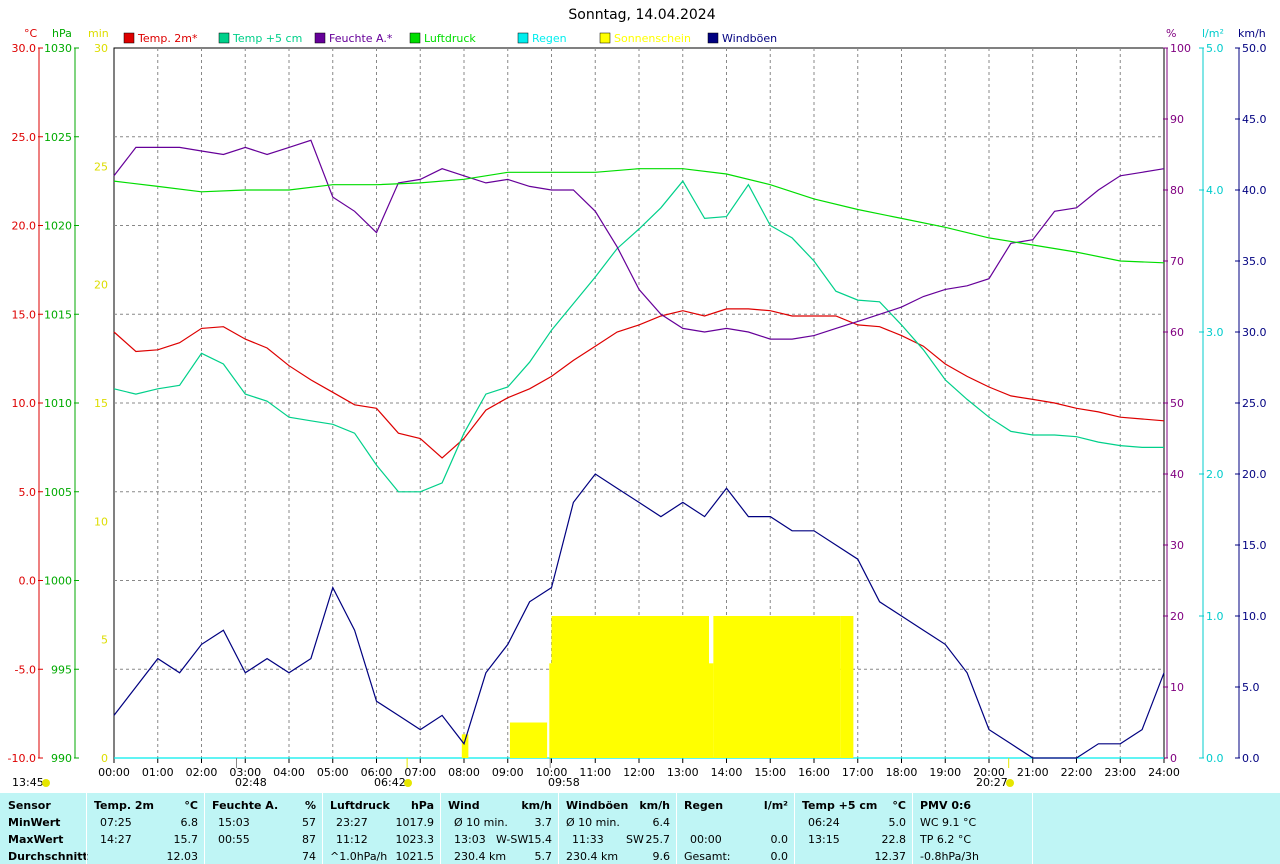  Describe the element at coordinates (29, 805) in the screenshot. I see `row-label-sensor: Sensor` at that location.